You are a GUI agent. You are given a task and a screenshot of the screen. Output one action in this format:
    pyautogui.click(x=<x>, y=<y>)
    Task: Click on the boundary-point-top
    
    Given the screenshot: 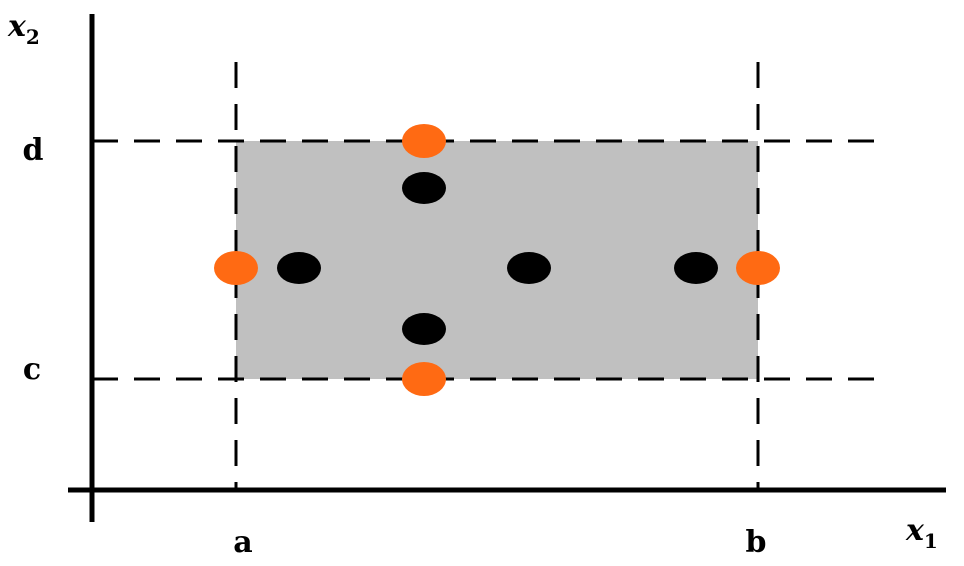 What is the action you would take?
    pyautogui.click(x=424, y=141)
    